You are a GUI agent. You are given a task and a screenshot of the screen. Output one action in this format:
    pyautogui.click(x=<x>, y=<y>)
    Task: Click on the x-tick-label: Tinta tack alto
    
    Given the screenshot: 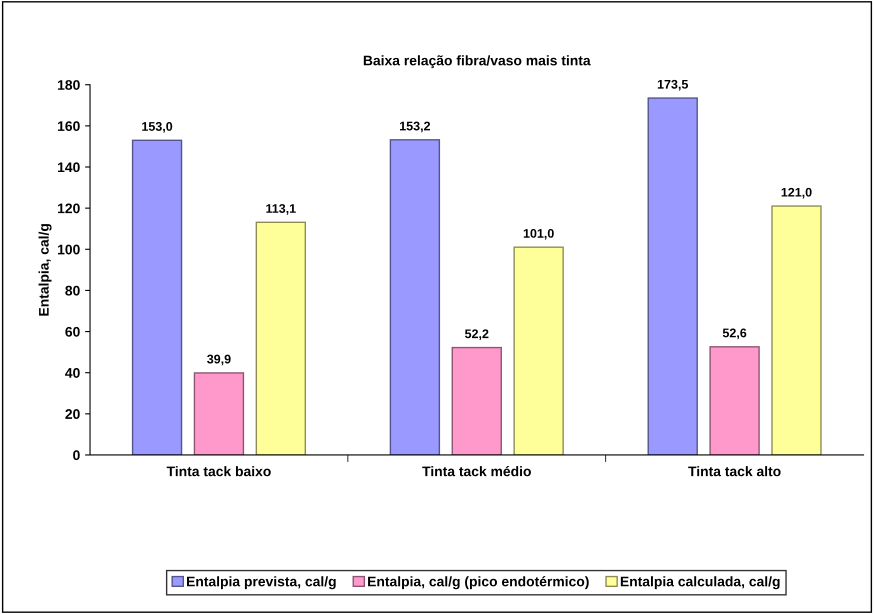 What is the action you would take?
    pyautogui.click(x=734, y=471)
    